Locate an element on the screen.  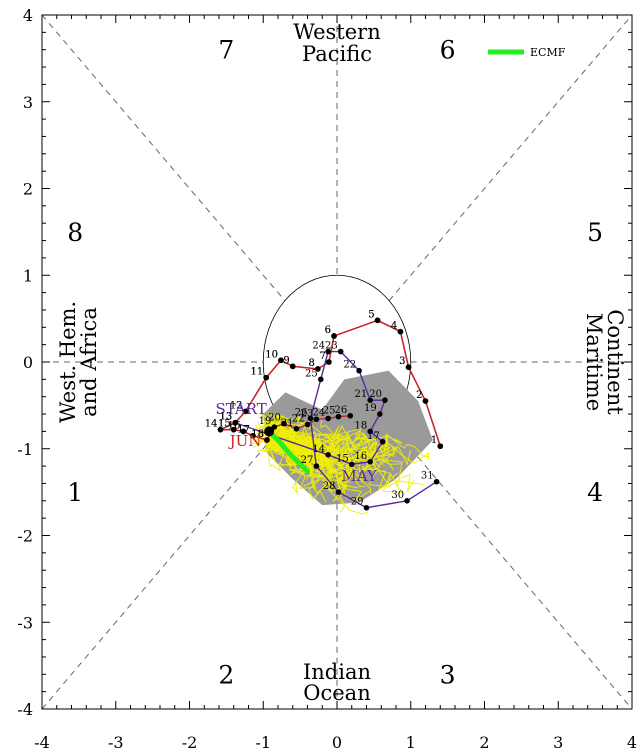
phase-1-label: 1 is located at coordinates (75, 492).